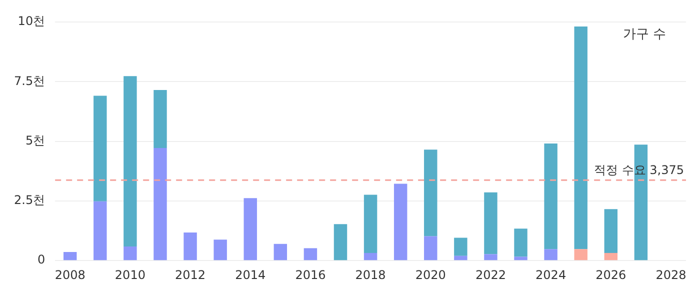 The image size is (698, 295). What do you see at coordinates (190, 275) in the screenshot?
I see `x-tick-label: 2012` at bounding box center [190, 275].